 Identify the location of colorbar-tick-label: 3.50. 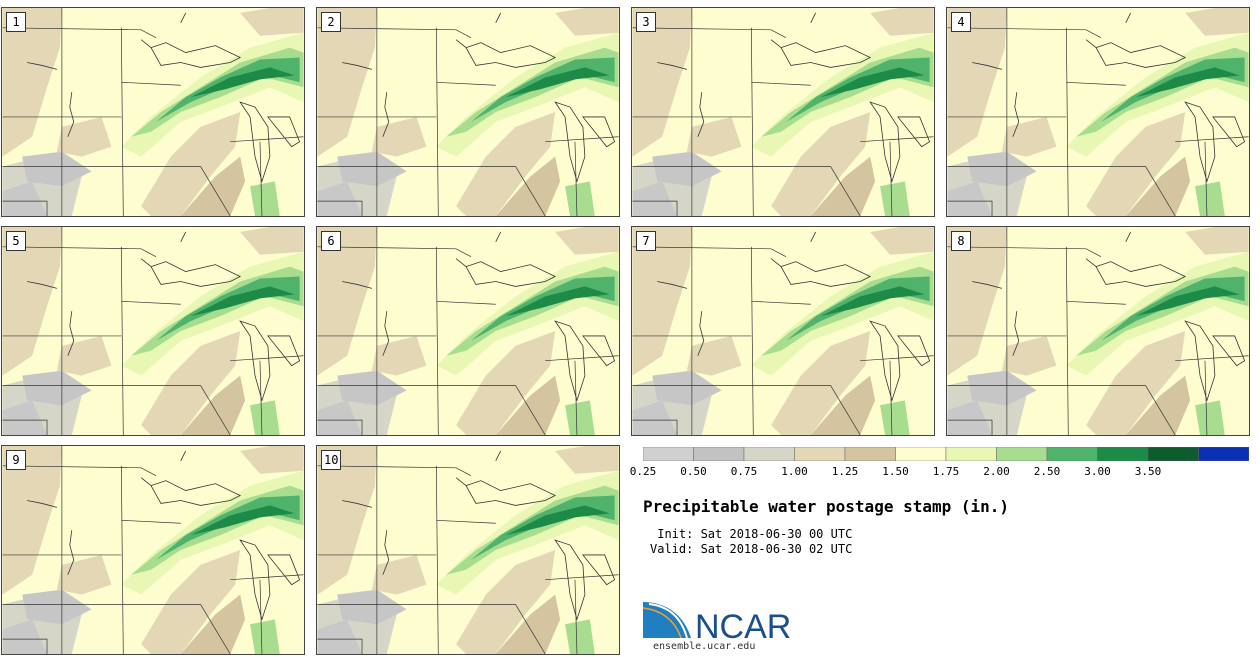
(1148, 471).